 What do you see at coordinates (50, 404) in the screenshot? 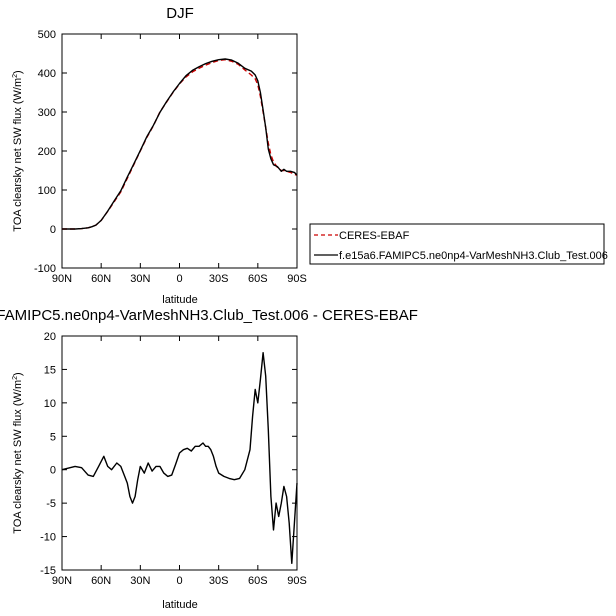
I see `bottom-y-tick-label: 10` at bounding box center [50, 404].